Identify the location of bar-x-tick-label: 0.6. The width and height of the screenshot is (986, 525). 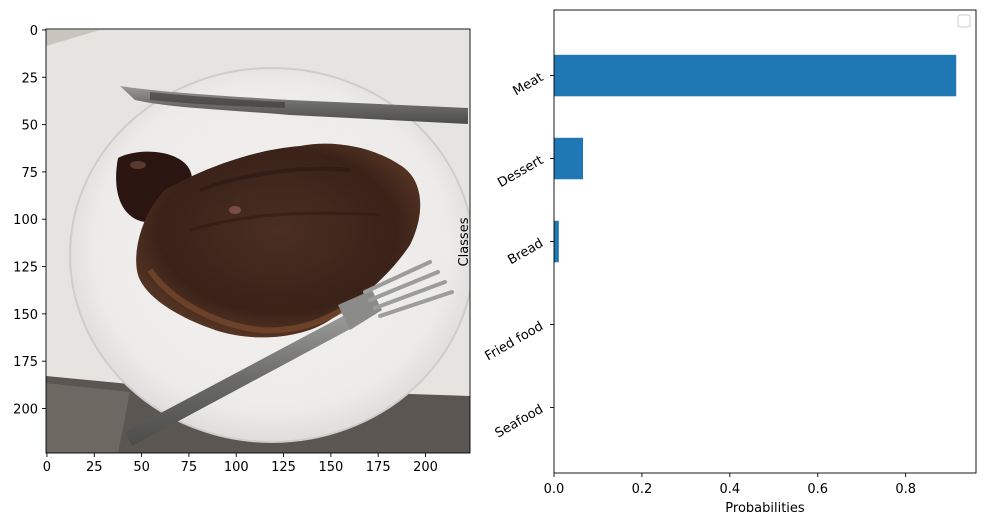
(817, 489).